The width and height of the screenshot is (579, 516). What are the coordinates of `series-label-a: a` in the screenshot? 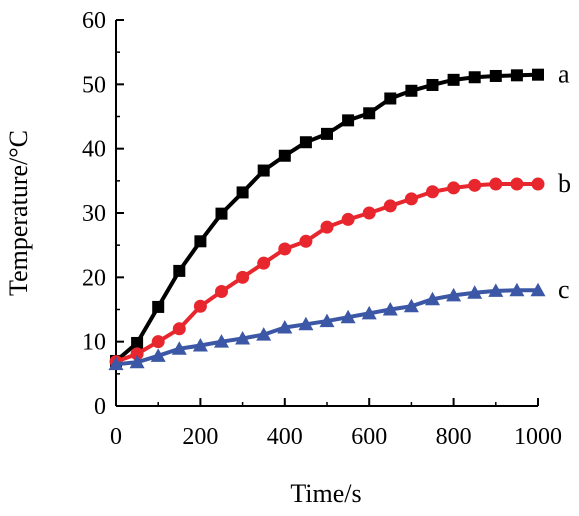 It's located at (564, 74).